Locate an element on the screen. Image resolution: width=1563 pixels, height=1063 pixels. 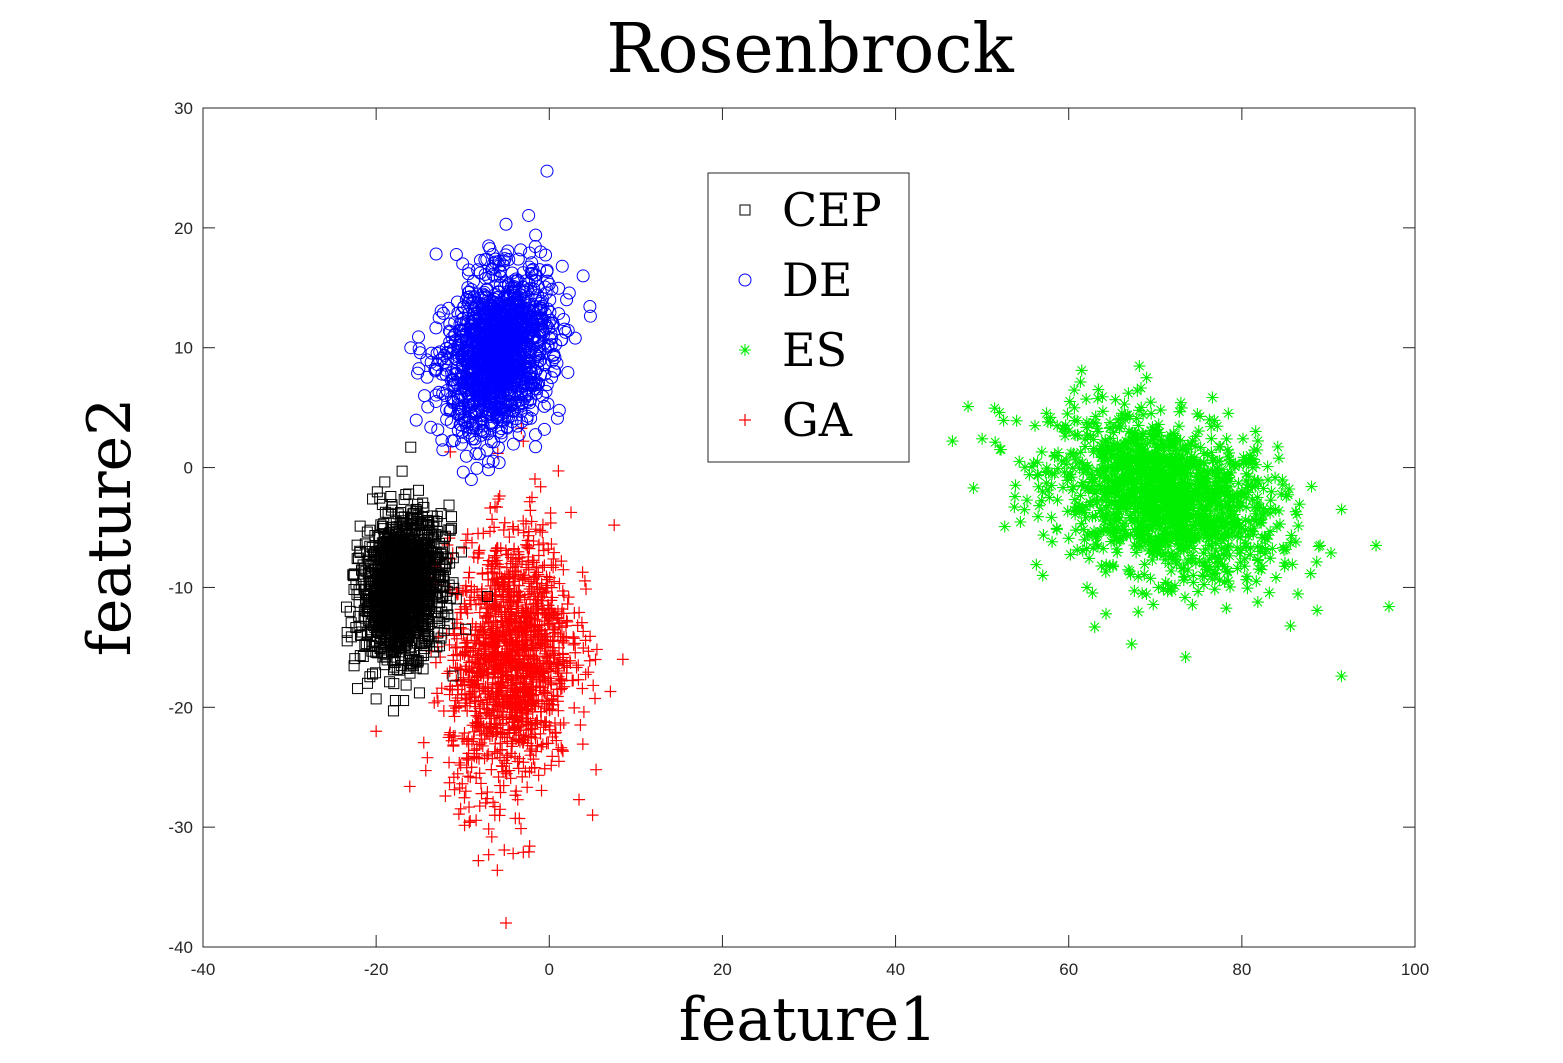
series-cep is located at coordinates (416, 579).